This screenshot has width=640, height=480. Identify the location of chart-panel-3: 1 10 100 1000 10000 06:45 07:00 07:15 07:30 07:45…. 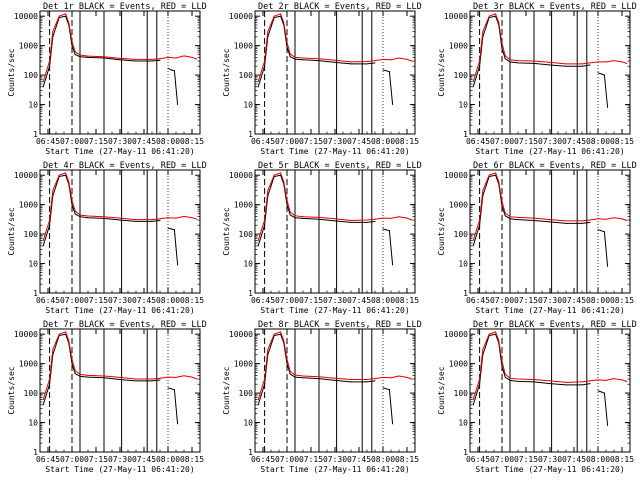
(537, 79).